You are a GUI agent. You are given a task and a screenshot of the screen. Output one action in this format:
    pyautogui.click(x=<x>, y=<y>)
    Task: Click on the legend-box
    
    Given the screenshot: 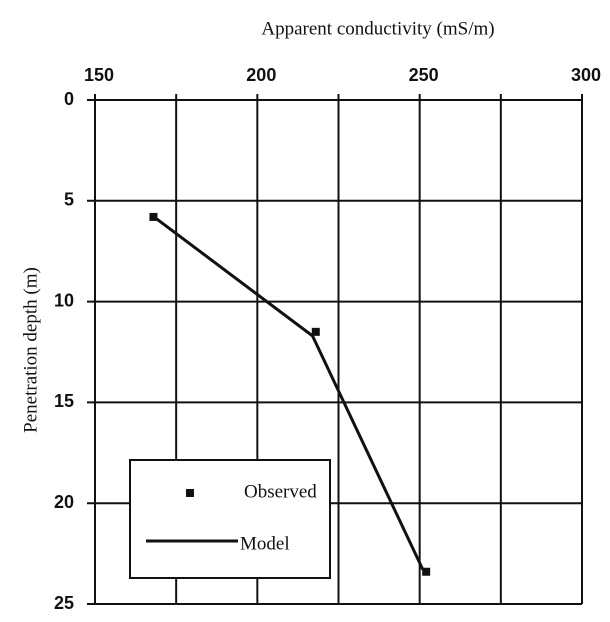 What is the action you would take?
    pyautogui.click(x=230, y=519)
    